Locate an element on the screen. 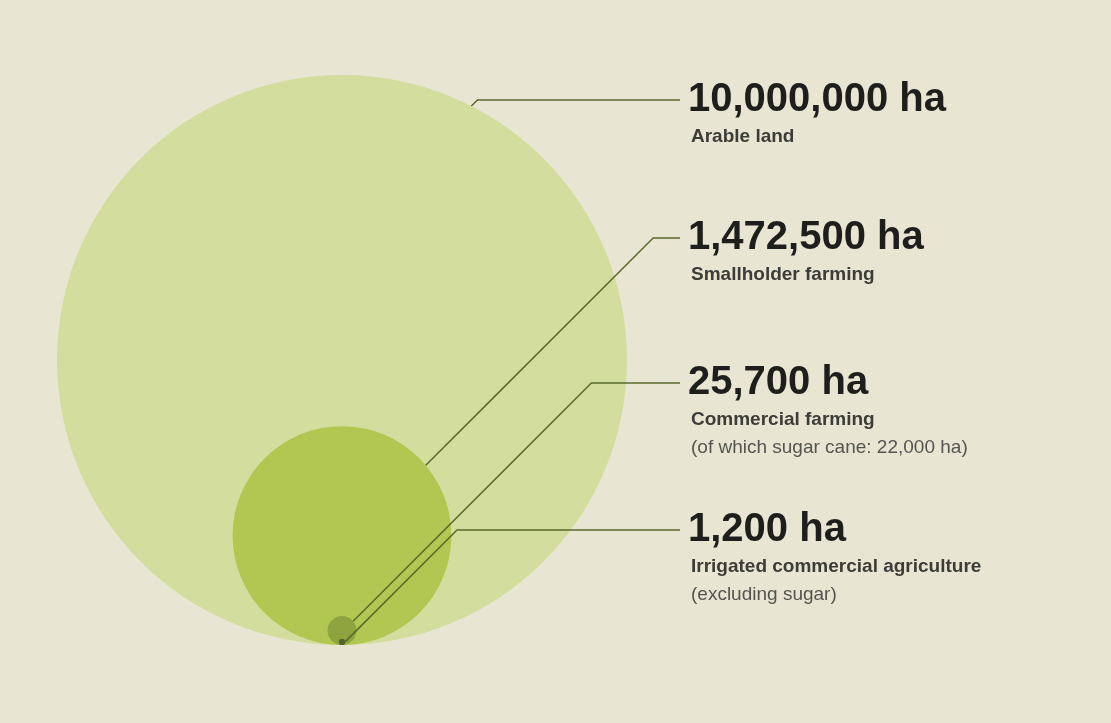 This screenshot has height=723, width=1111. data-label: 1,200 ha is located at coordinates (767, 527).